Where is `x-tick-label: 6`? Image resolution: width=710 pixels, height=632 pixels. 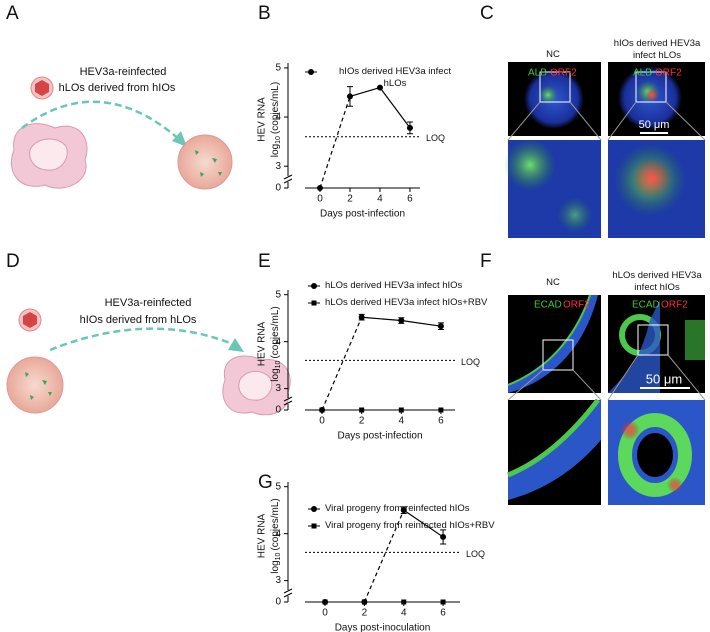 x-tick-label: 6 is located at coordinates (410, 199).